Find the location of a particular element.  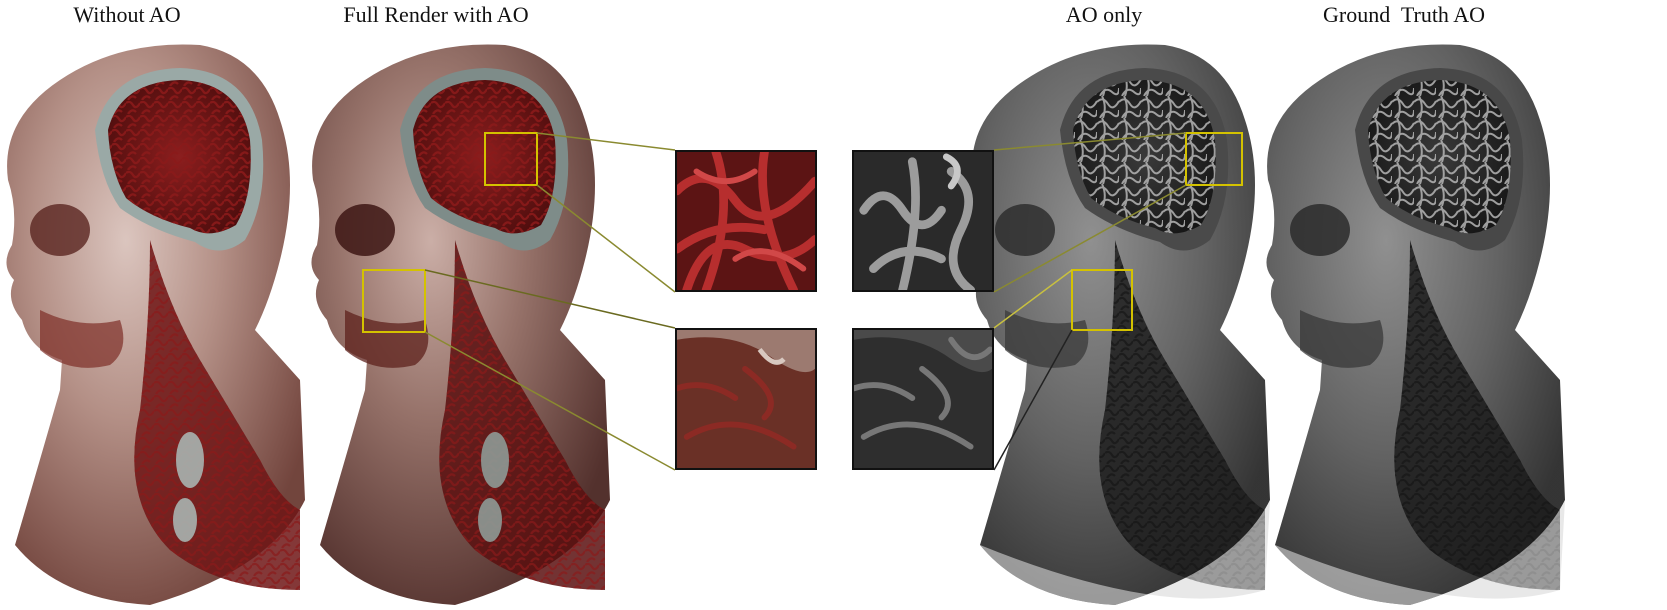

inset-ao-face-image is located at coordinates (923, 399).